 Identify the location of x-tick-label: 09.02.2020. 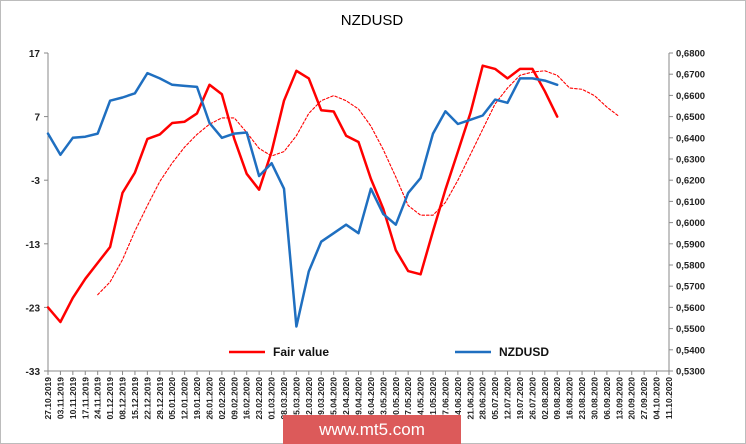
(234, 398).